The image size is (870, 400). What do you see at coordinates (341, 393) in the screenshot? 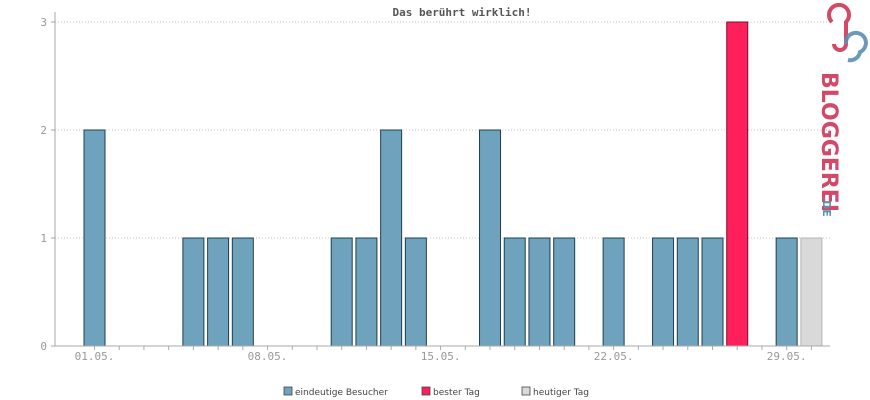
I see `legend-label: eindeutige Besucher` at bounding box center [341, 393].